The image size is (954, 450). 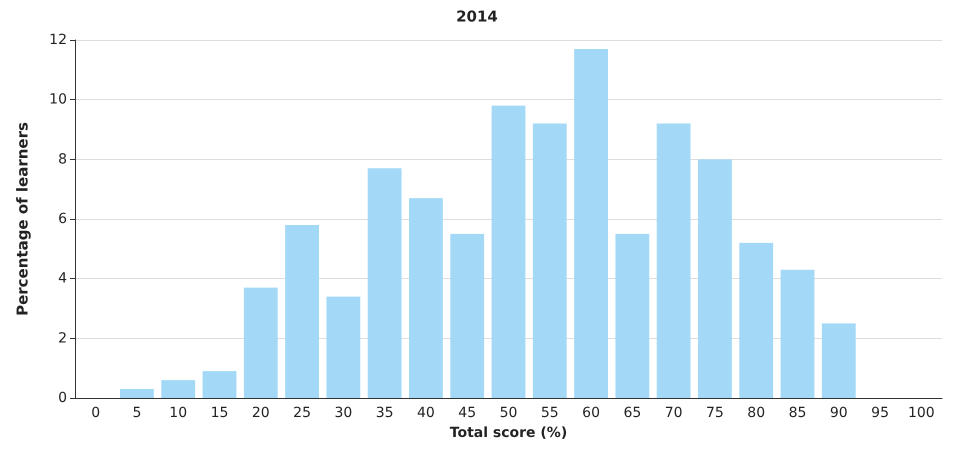 What do you see at coordinates (58, 100) in the screenshot?
I see `y-tick-label: 10` at bounding box center [58, 100].